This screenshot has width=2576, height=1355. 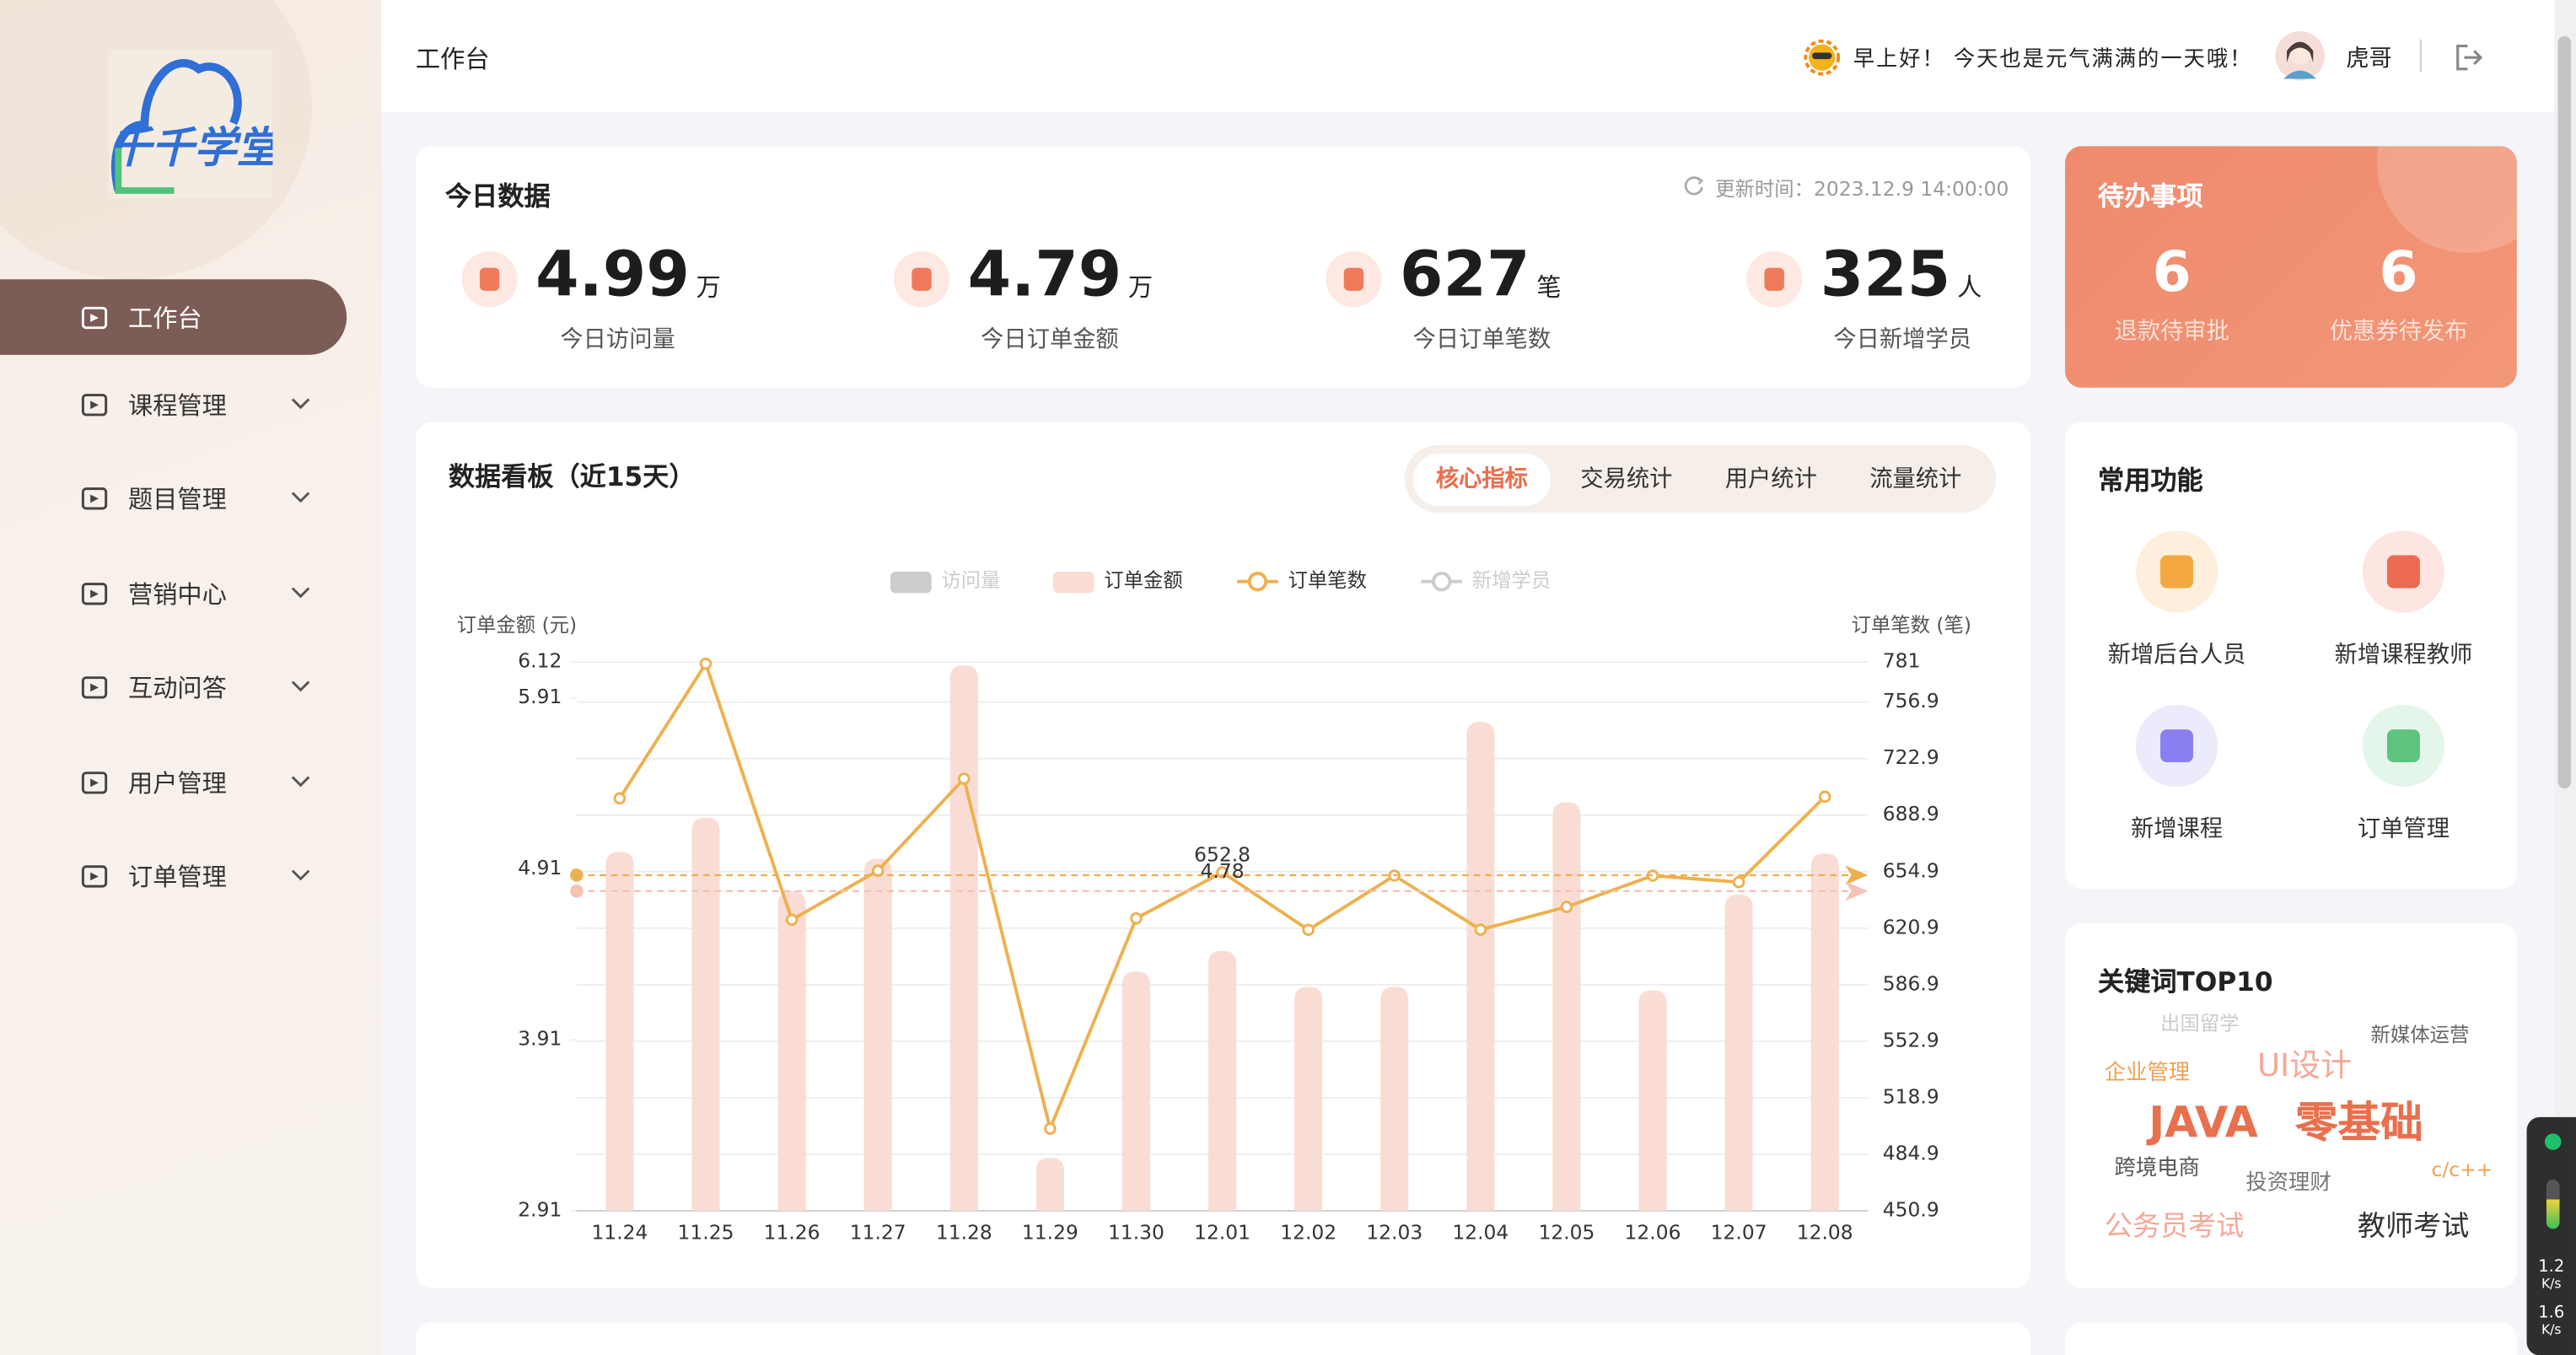 I want to click on keyword: 新媒体运营, so click(x=2420, y=1034).